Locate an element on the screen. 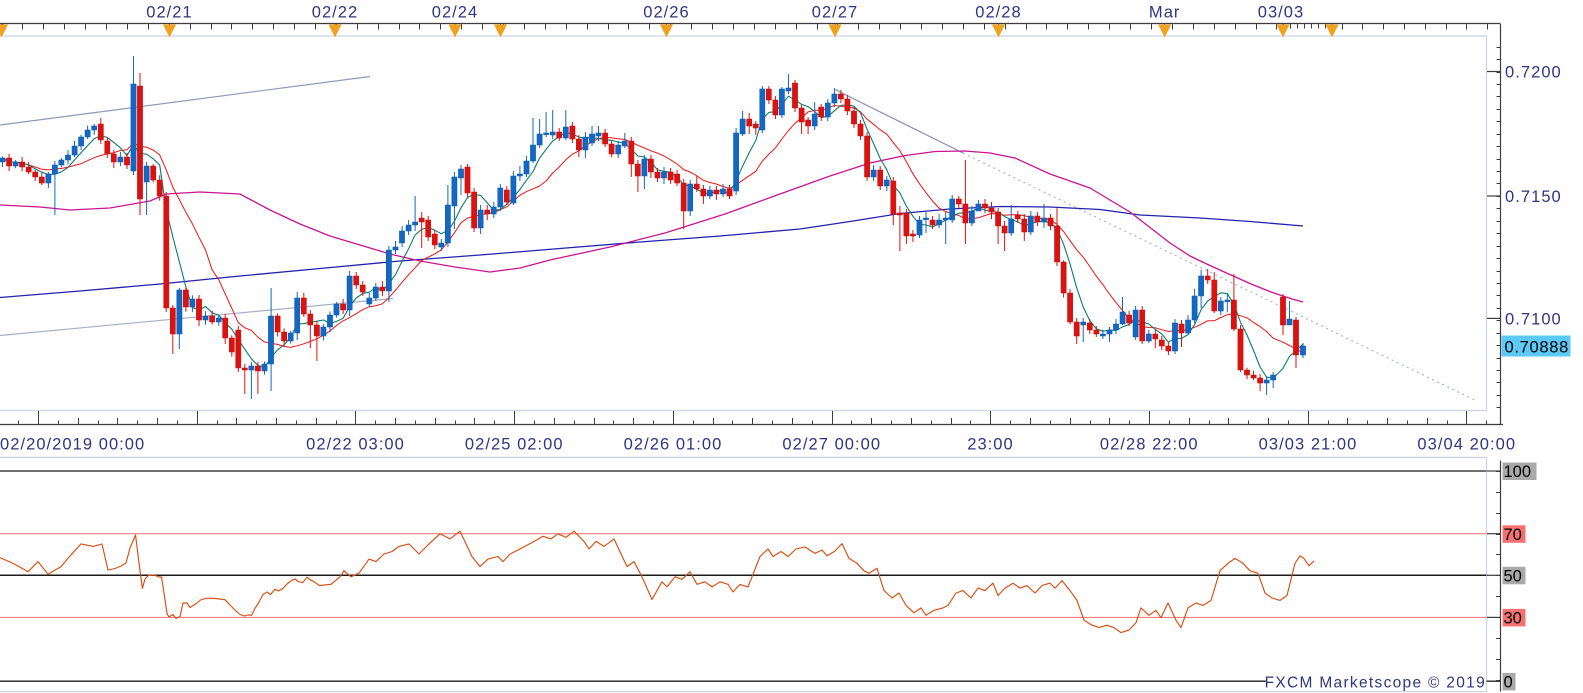 This screenshot has height=693, width=1583. svg-text: 02/24 is located at coordinates (455, 13).